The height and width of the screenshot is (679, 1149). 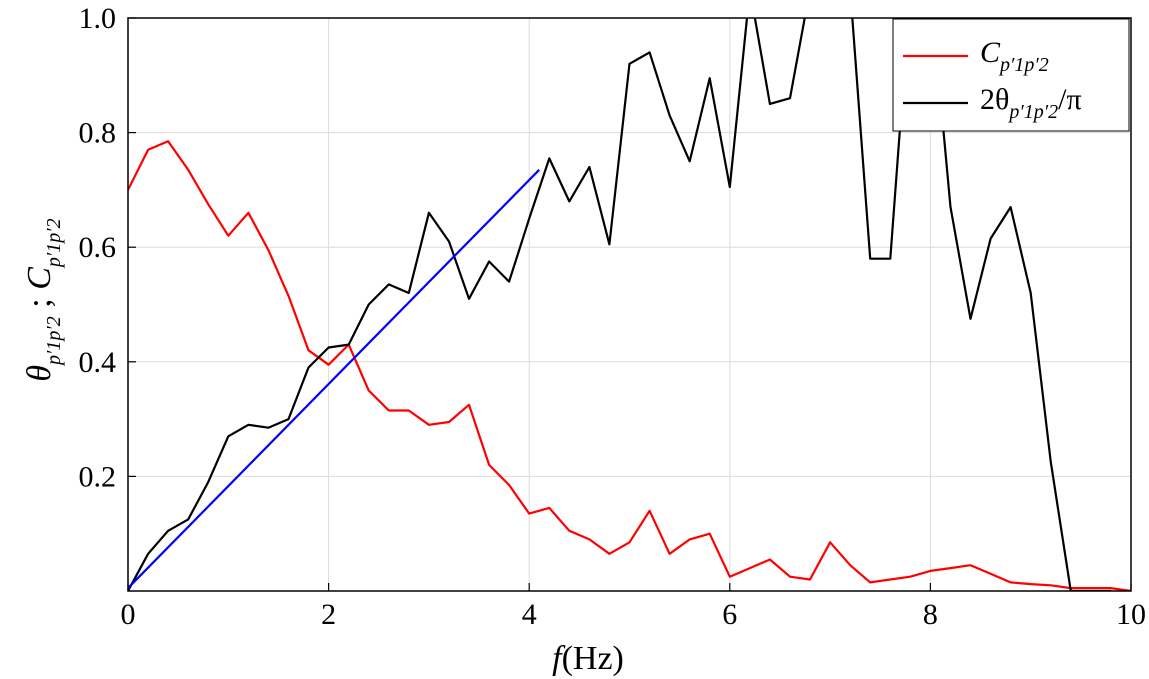 I want to click on legend-label-theta: 2θp′1p′2/π, so click(x=1031, y=103).